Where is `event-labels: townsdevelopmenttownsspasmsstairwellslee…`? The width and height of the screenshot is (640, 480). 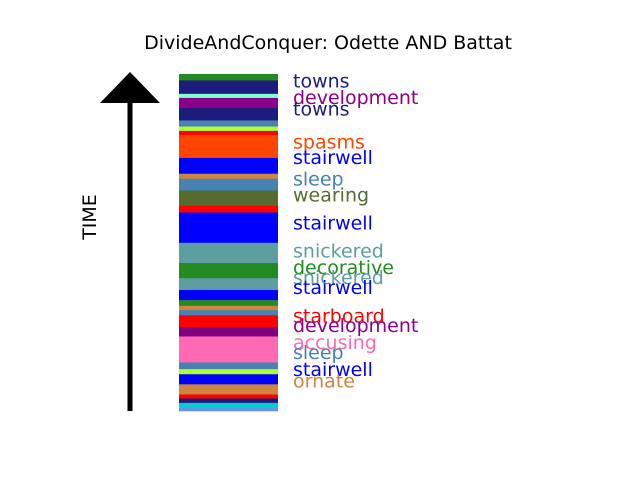 event-labels: townsdevelopmenttownsspasmsstairwellslee… is located at coordinates (355, 231).